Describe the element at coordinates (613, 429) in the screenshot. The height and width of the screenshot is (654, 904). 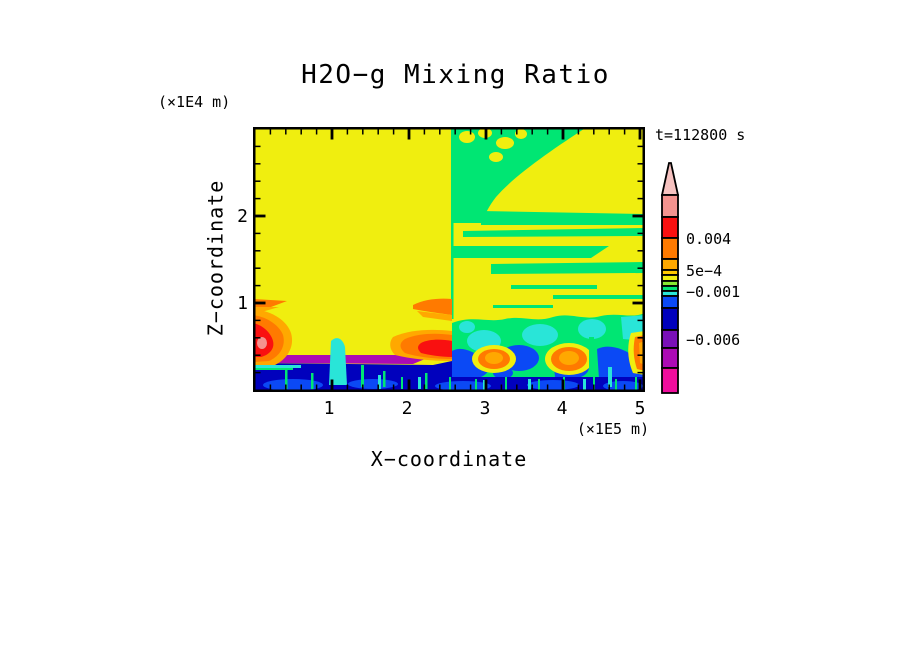
I see `x-axis-units-label: (×1E5 m)` at that location.